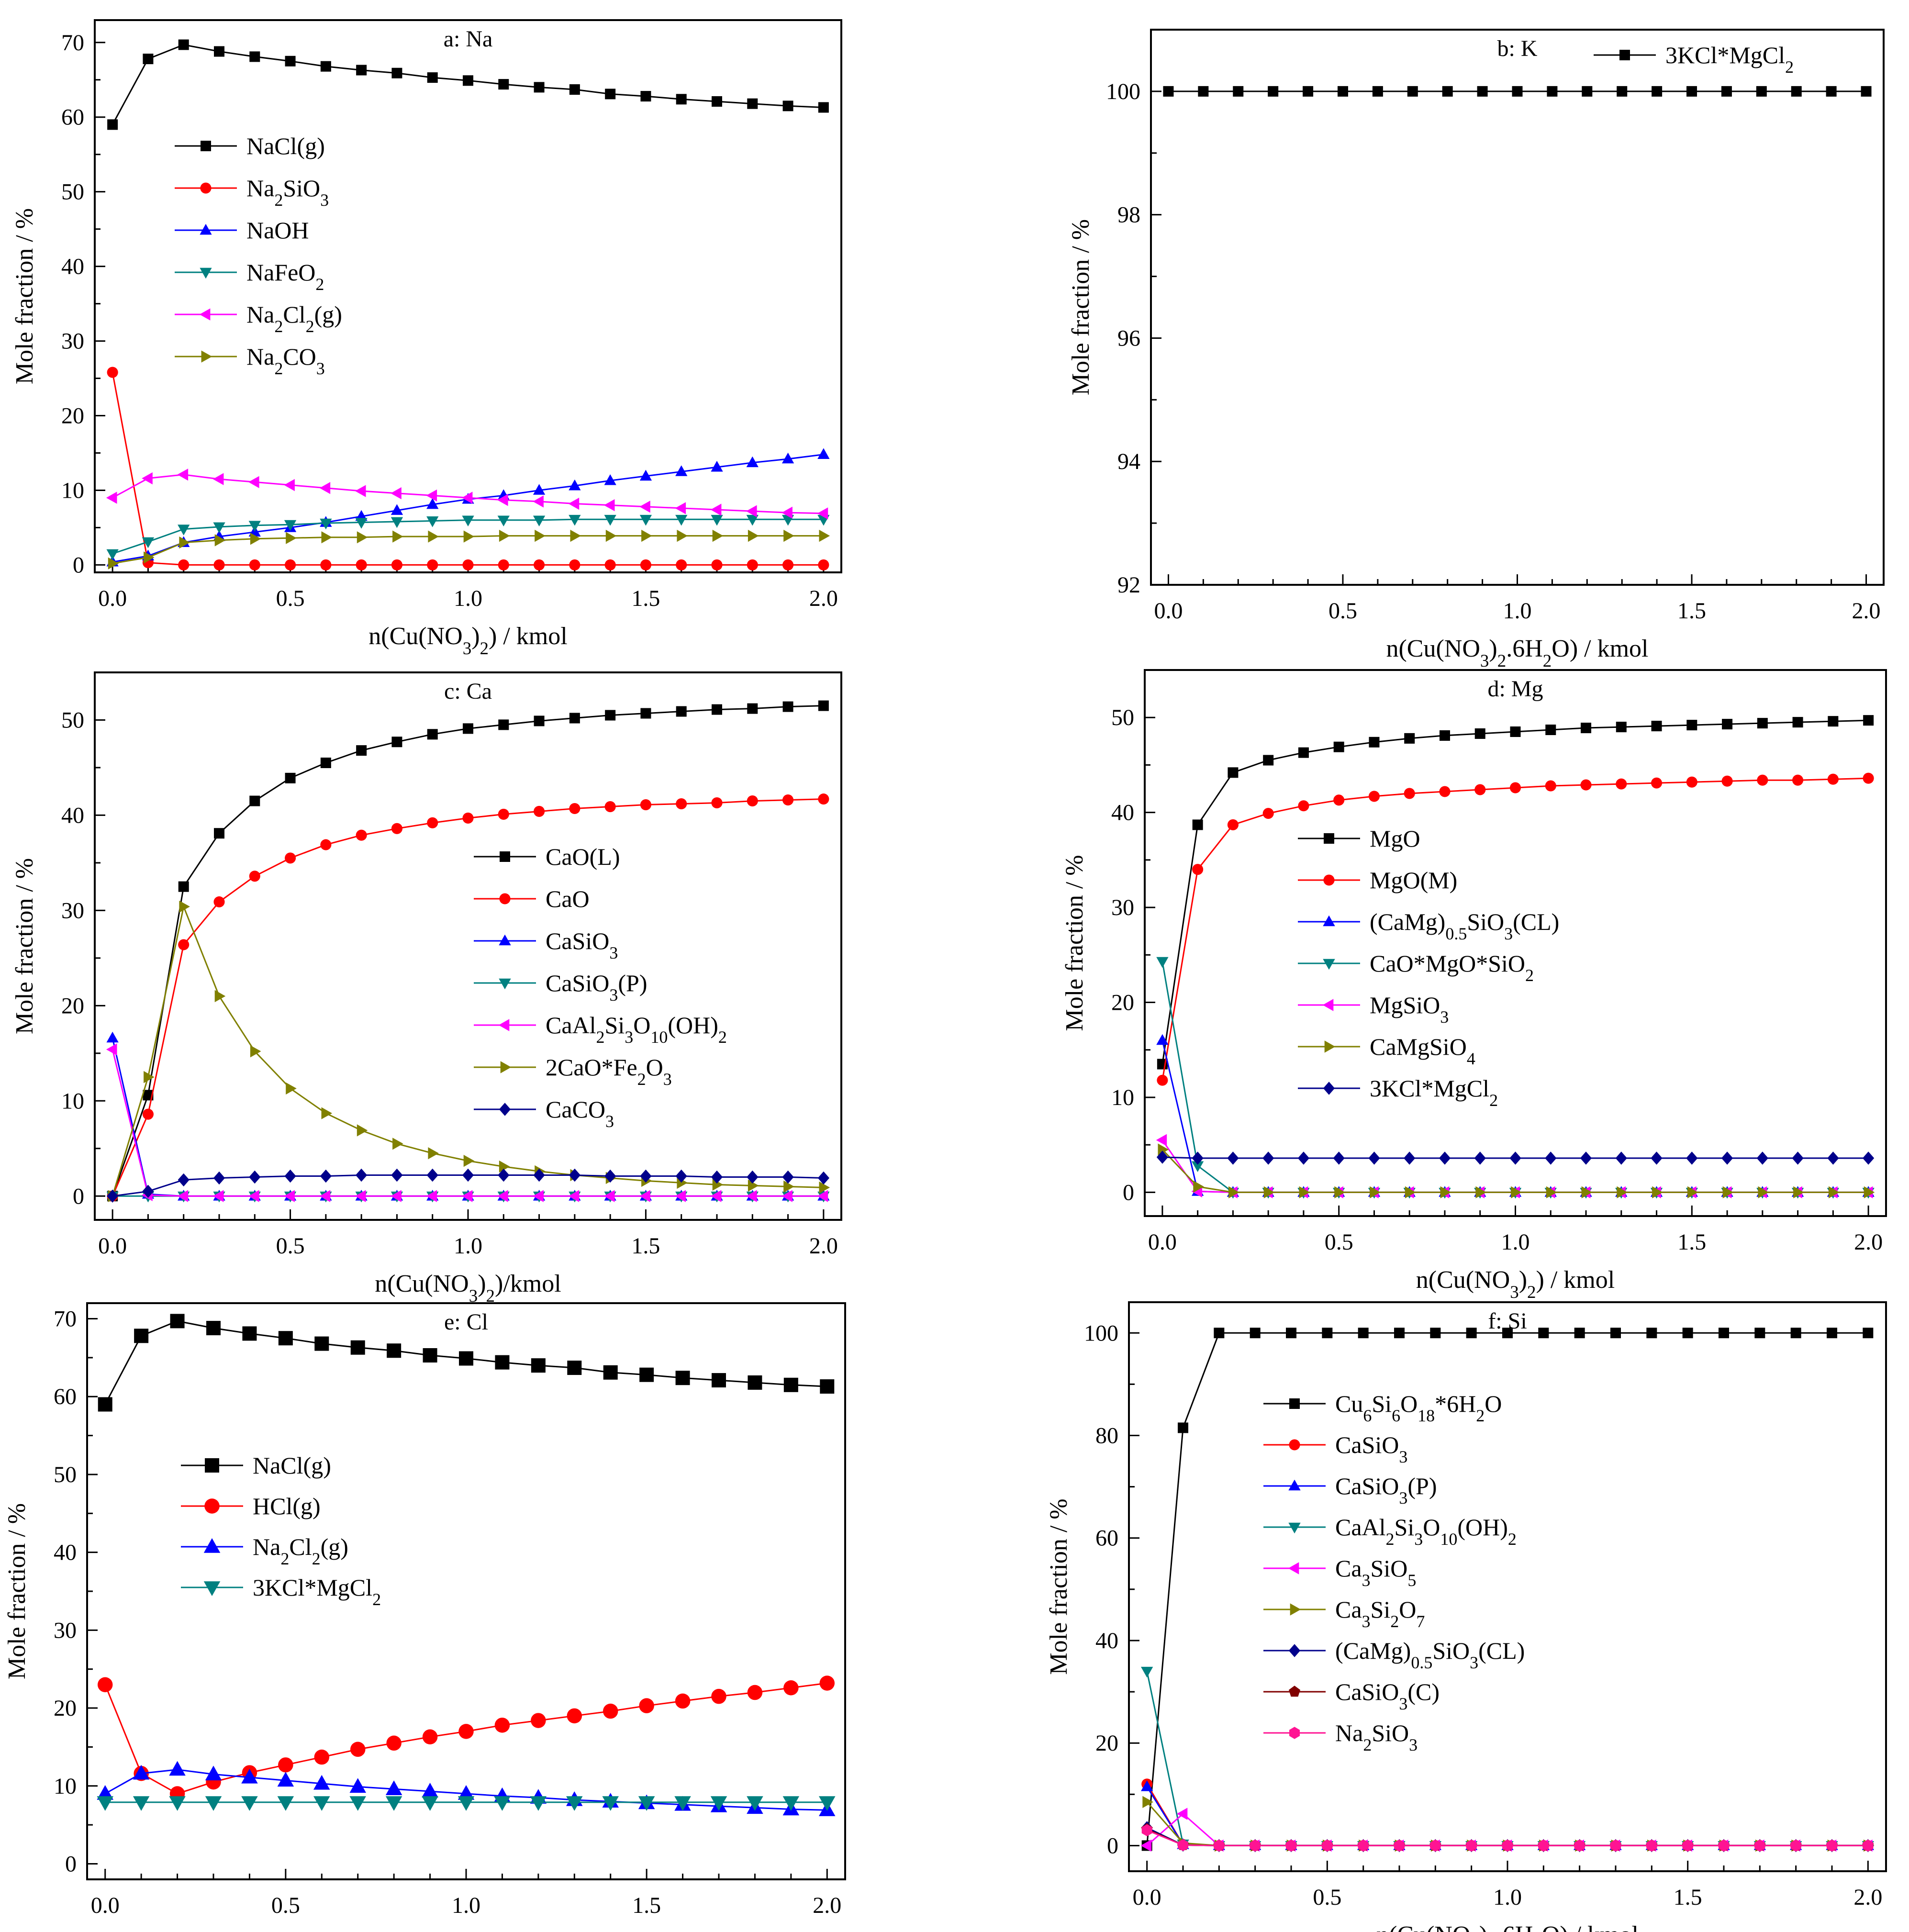 The width and height of the screenshot is (1909, 1932). I want to click on panel-b-plot-frame, so click(1518, 307).